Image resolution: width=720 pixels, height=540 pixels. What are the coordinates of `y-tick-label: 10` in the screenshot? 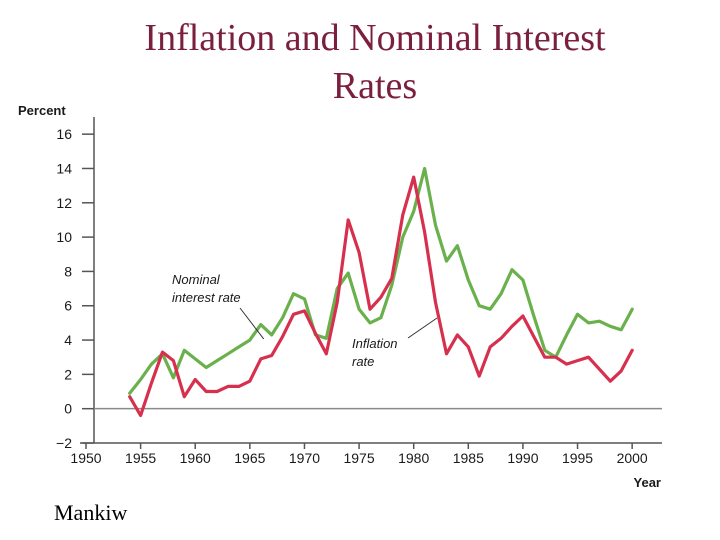 It's located at (64, 237).